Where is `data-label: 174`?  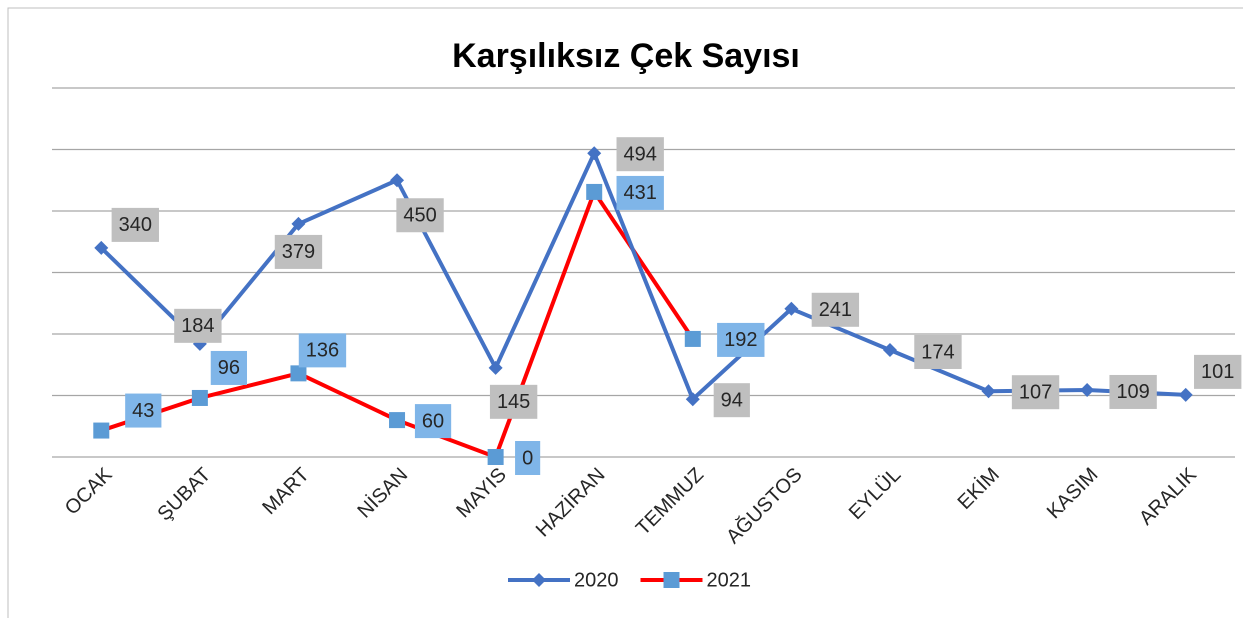
data-label: 174 is located at coordinates (938, 351).